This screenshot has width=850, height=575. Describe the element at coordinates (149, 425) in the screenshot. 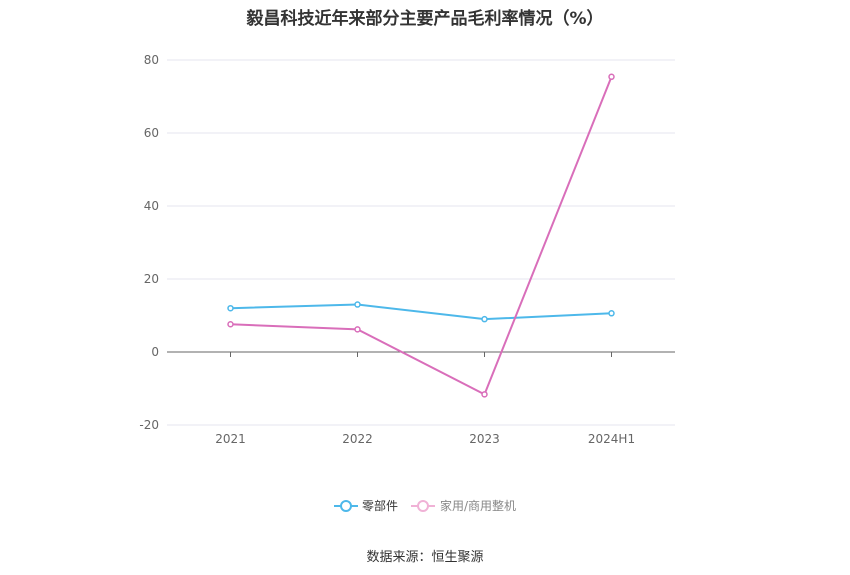

I see `y-tick-label: -20` at that location.